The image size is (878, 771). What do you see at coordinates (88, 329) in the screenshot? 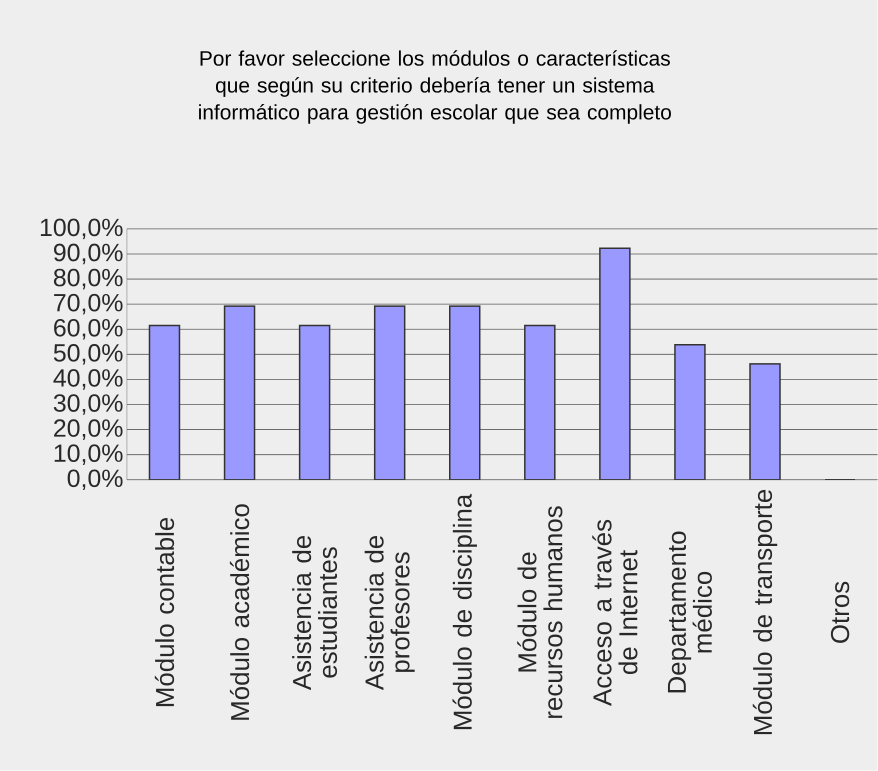
I see `y-tick-label: 60,0%` at bounding box center [88, 329].